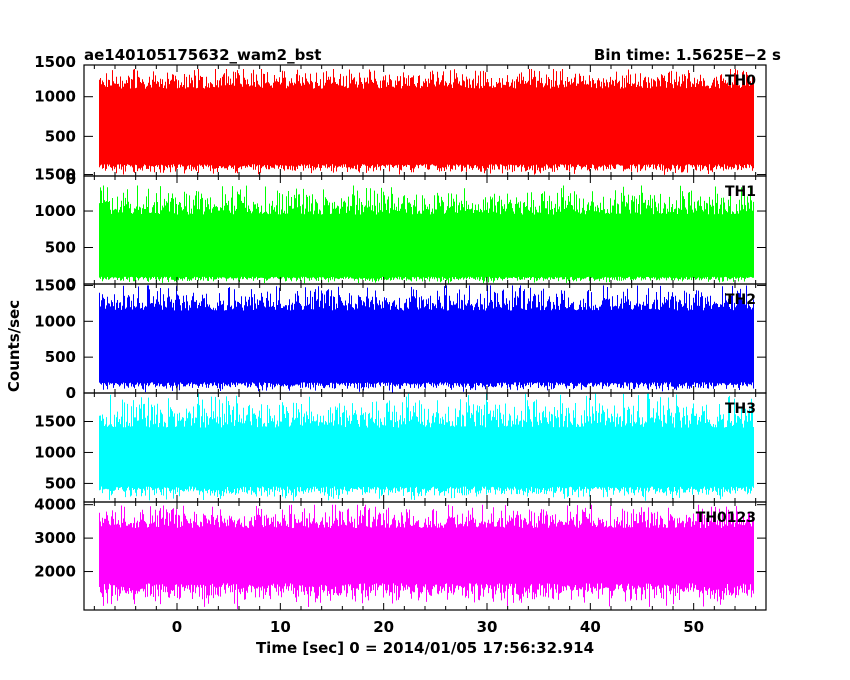 Image resolution: width=850 pixels, height=680 pixels. I want to click on panel-label-th0123: TH0123, so click(726, 518).